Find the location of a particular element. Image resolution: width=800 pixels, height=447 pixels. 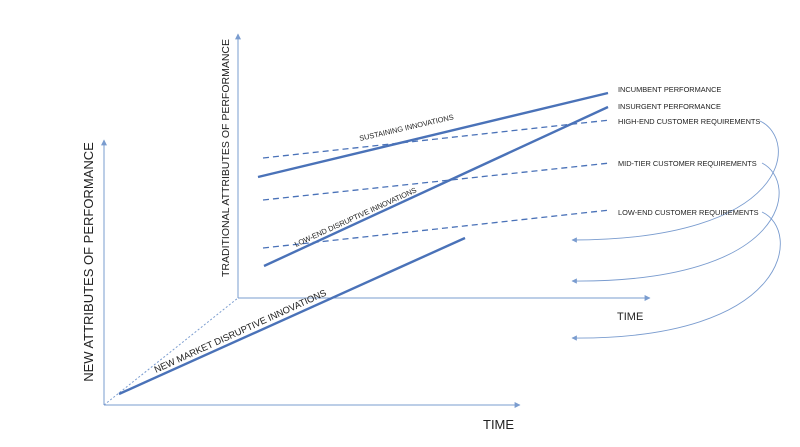

new-market-disruptive-label: NEW MARKET DISRUPTIVE INNOVATIONS is located at coordinates (240, 331).